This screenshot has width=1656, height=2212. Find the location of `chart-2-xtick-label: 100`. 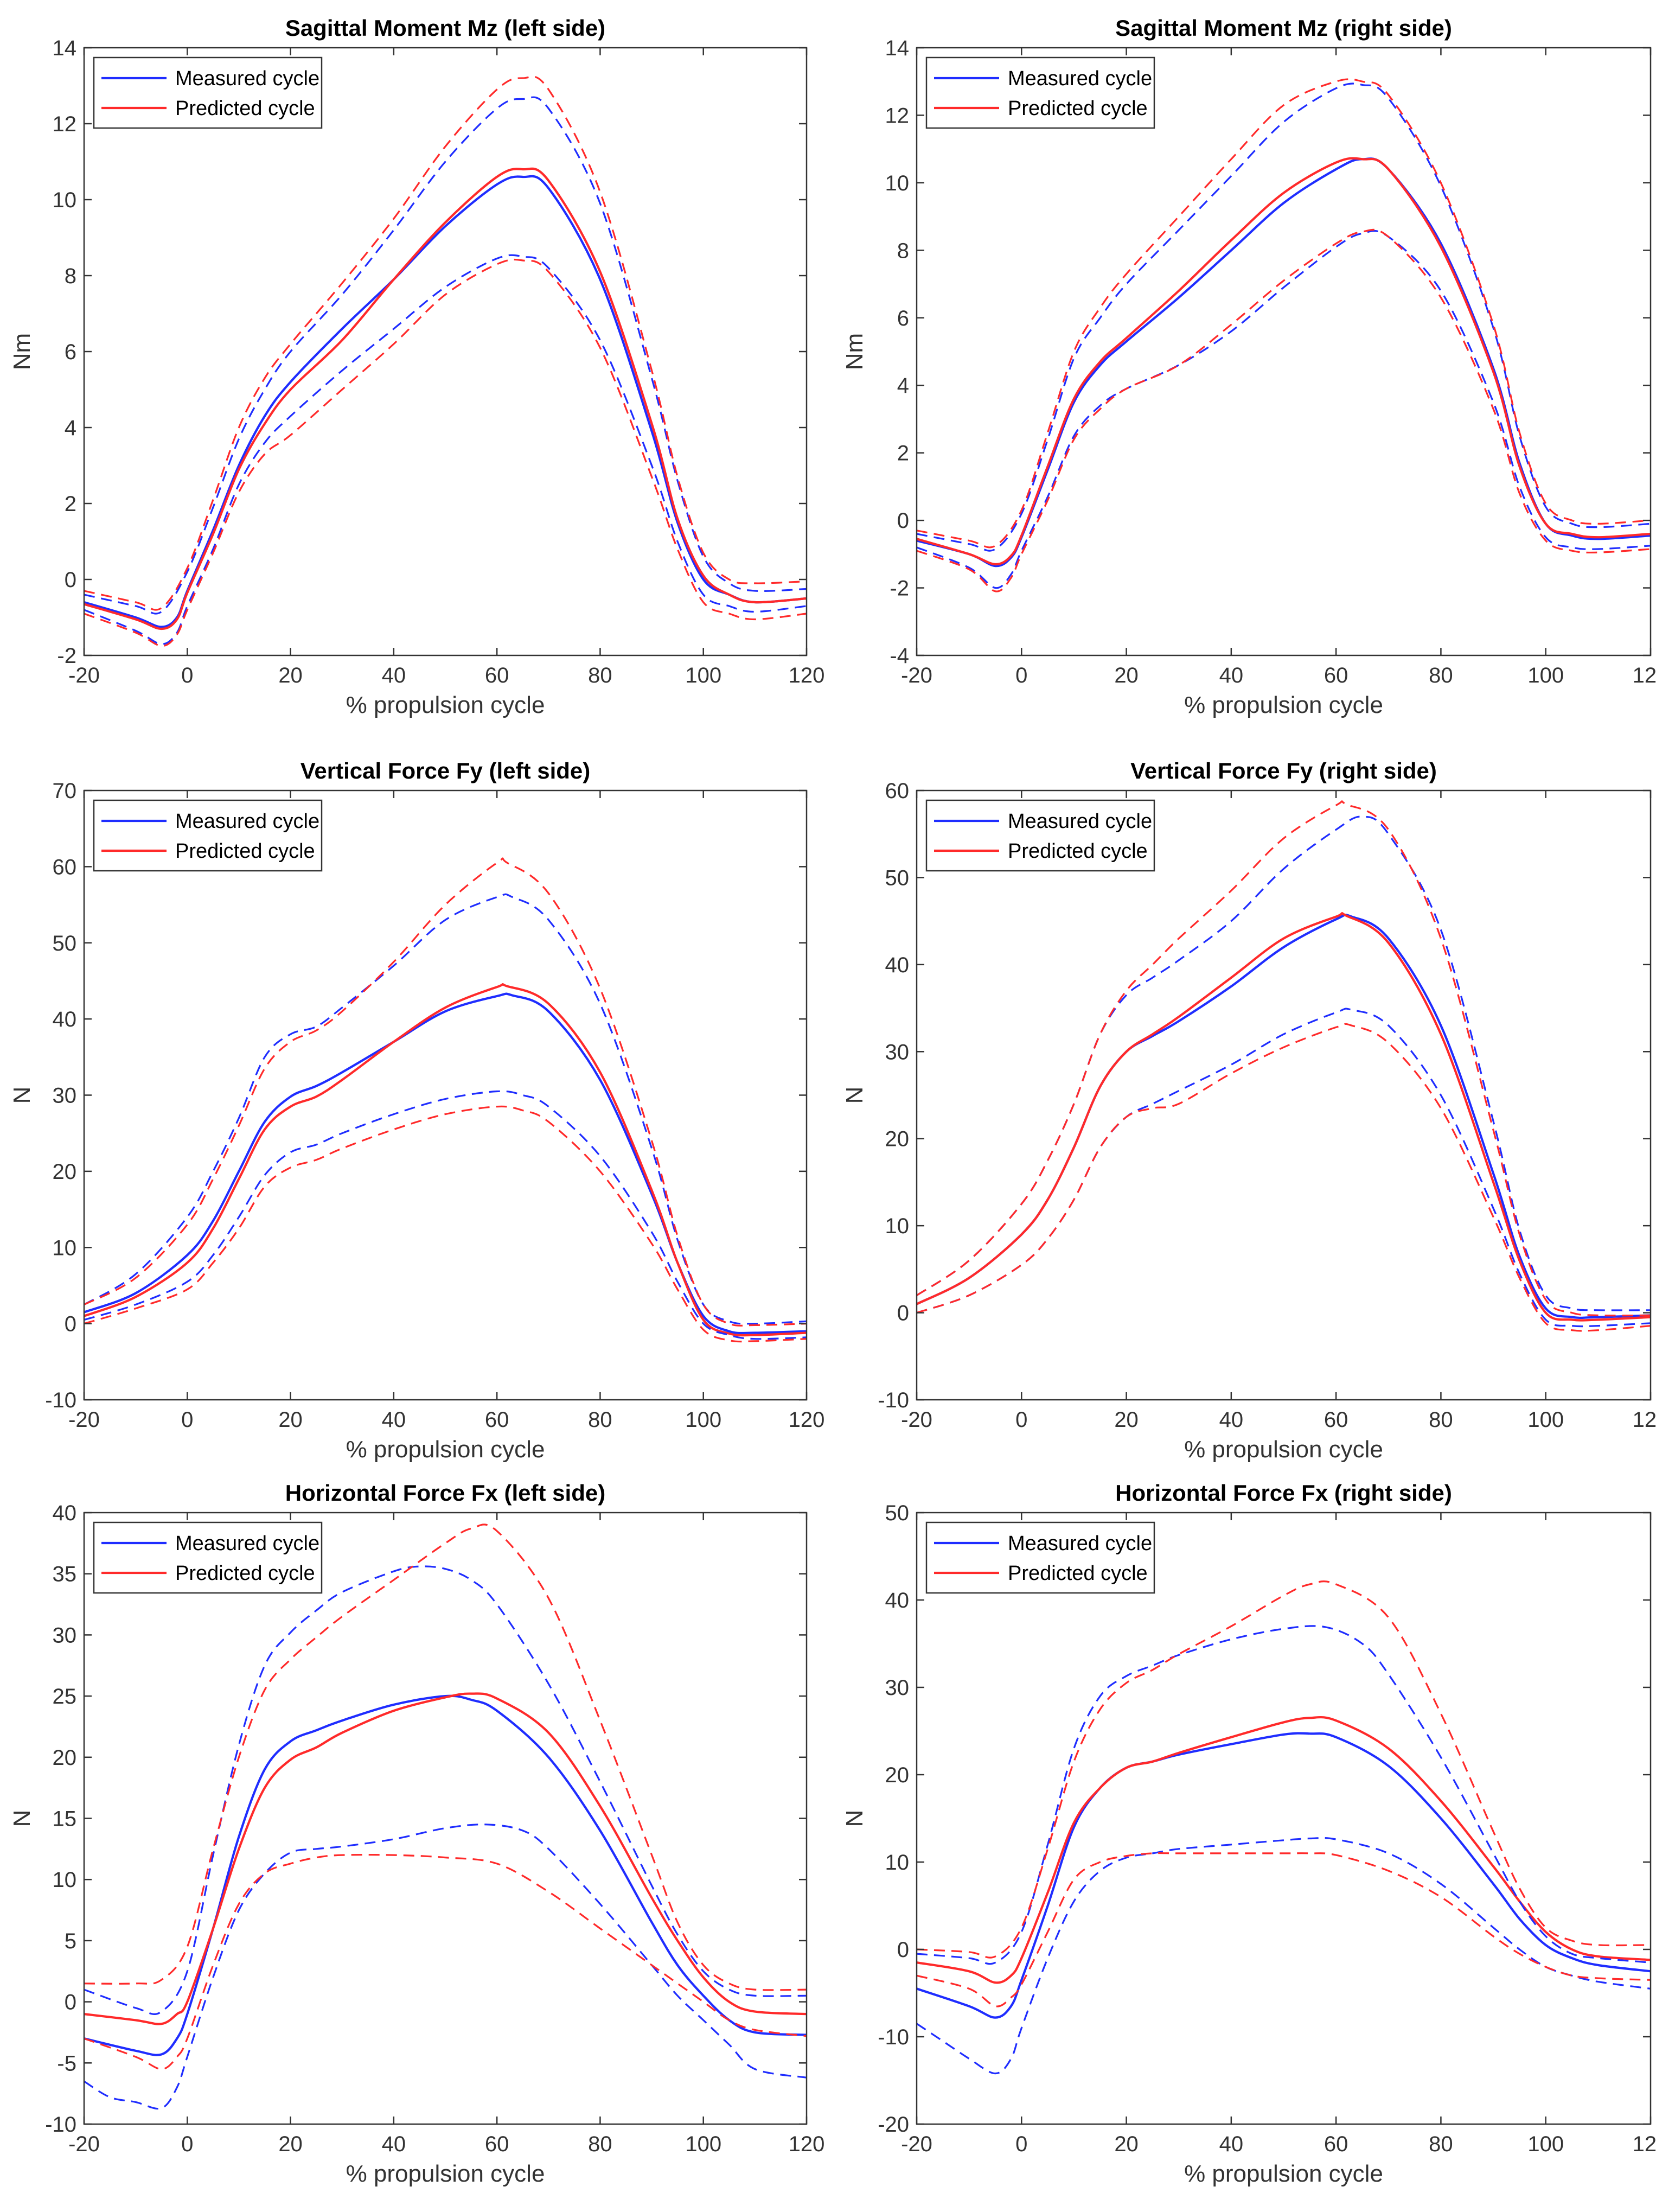

chart-2-xtick-label: 100 is located at coordinates (1546, 675).